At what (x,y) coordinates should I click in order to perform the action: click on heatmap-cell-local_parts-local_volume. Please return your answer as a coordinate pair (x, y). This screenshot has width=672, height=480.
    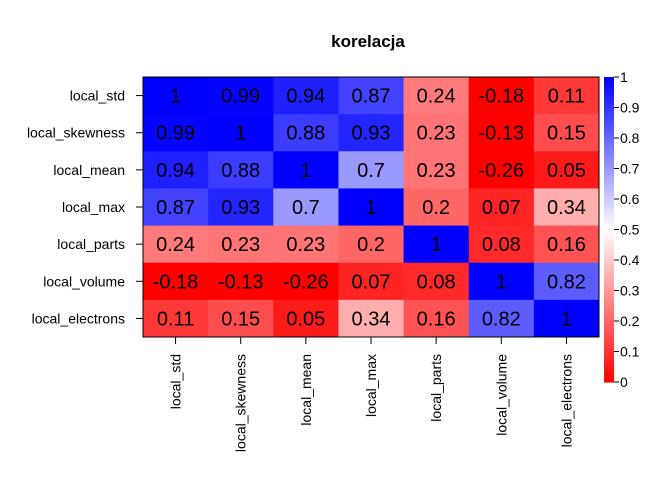
    Looking at the image, I should click on (501, 244).